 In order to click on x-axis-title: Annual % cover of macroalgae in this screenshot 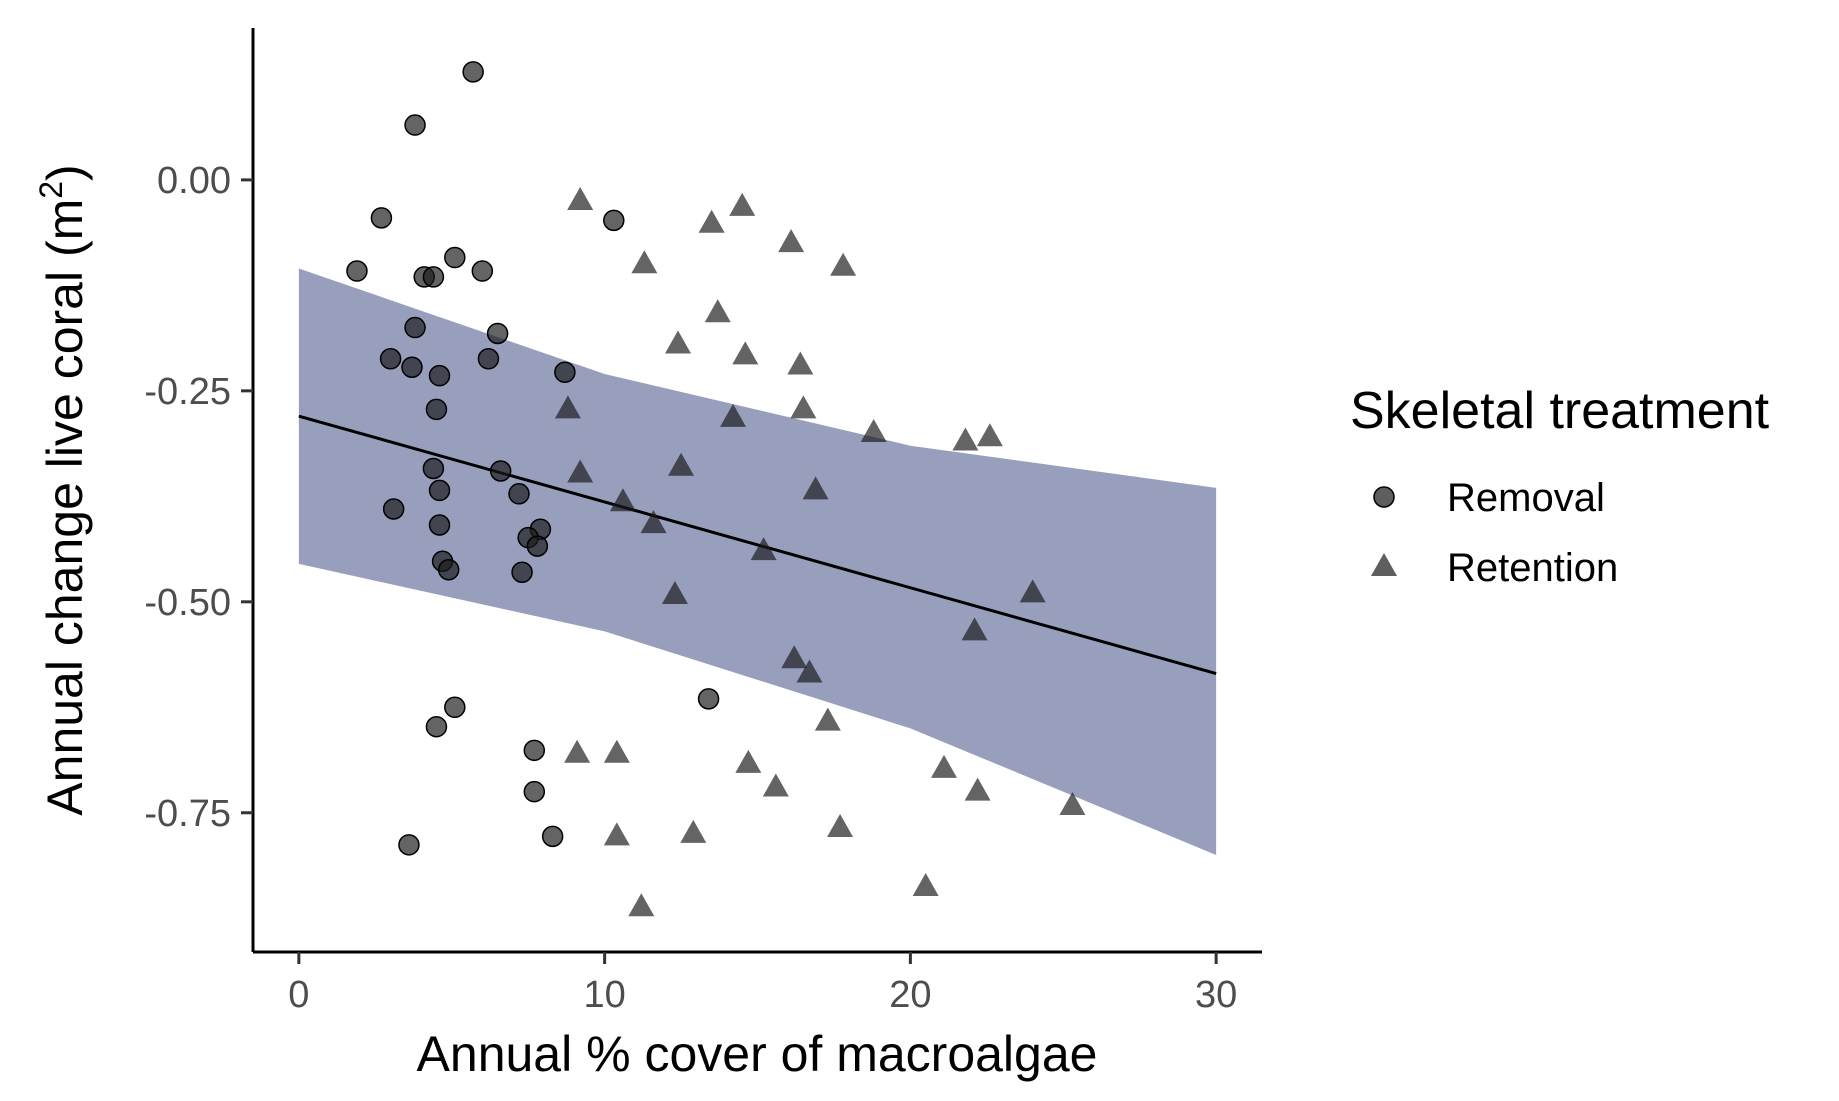, I will do `click(757, 1054)`.